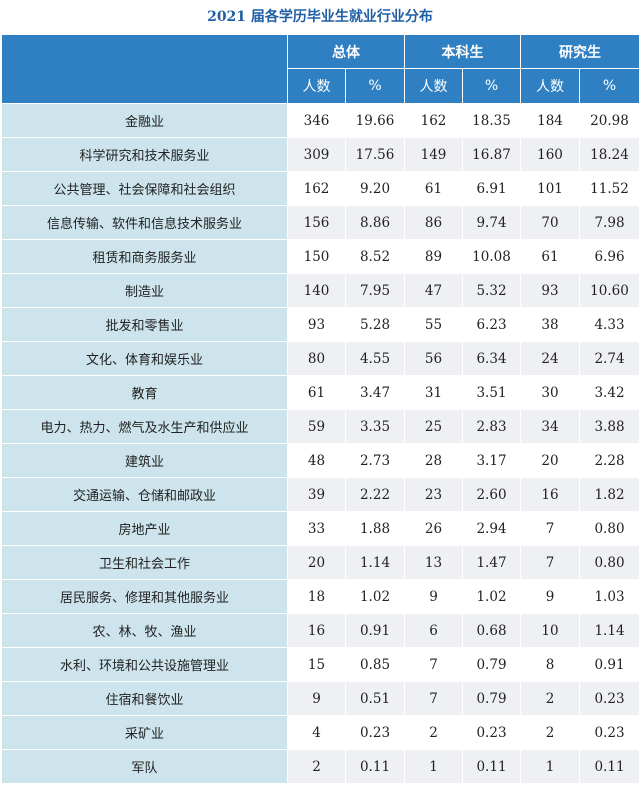 The width and height of the screenshot is (640, 792). What do you see at coordinates (491, 120) in the screenshot?
I see `undergrad-percent-cell: 18.35` at bounding box center [491, 120].